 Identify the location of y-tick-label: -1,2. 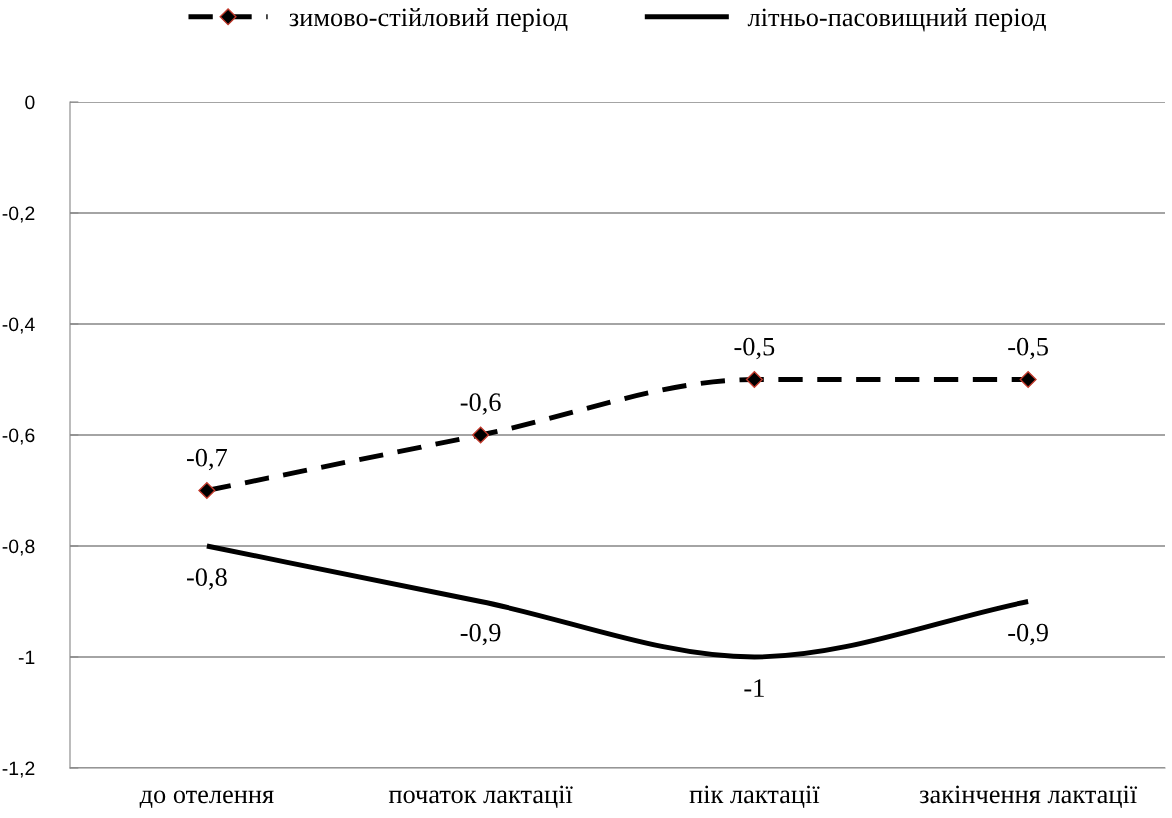
(18, 769).